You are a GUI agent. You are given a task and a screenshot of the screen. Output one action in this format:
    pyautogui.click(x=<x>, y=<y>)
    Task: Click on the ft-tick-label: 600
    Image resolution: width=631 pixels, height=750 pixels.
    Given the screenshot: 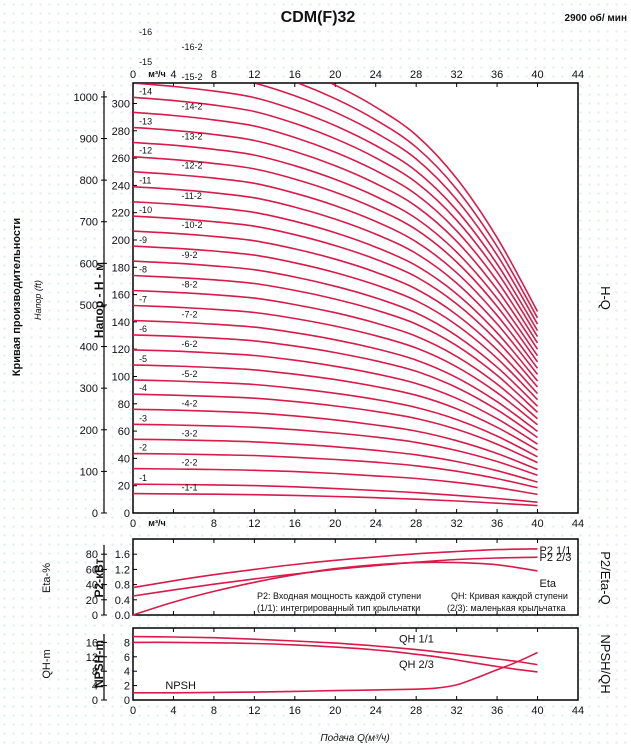 What is the action you would take?
    pyautogui.click(x=89, y=264)
    